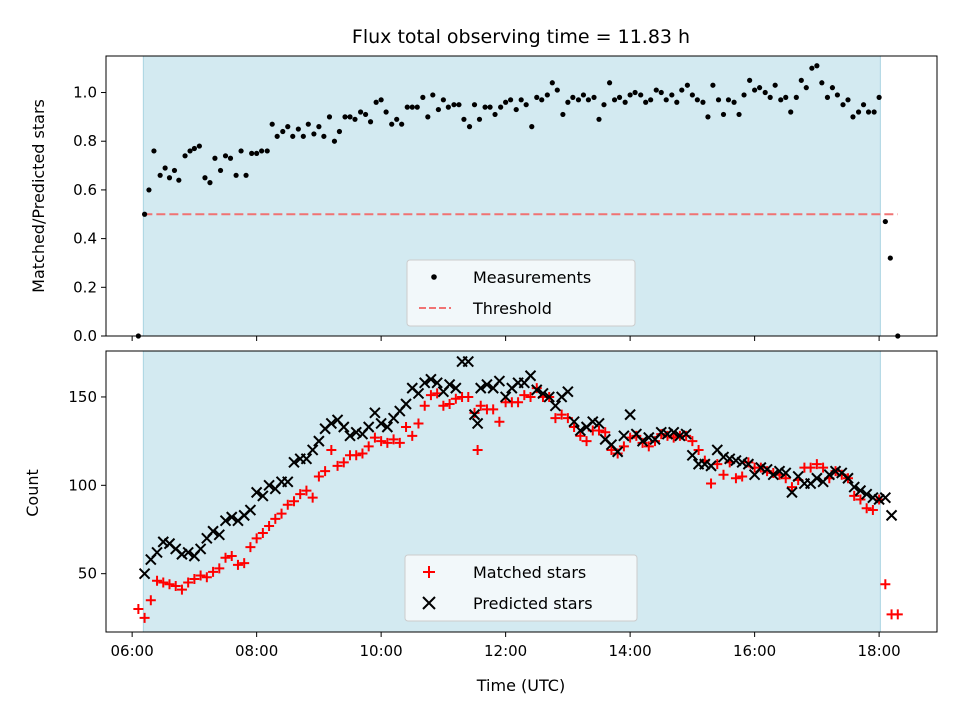 The width and height of the screenshot is (960, 724). What do you see at coordinates (512, 308) in the screenshot?
I see `legend-threshold-label: Threshold` at bounding box center [512, 308].